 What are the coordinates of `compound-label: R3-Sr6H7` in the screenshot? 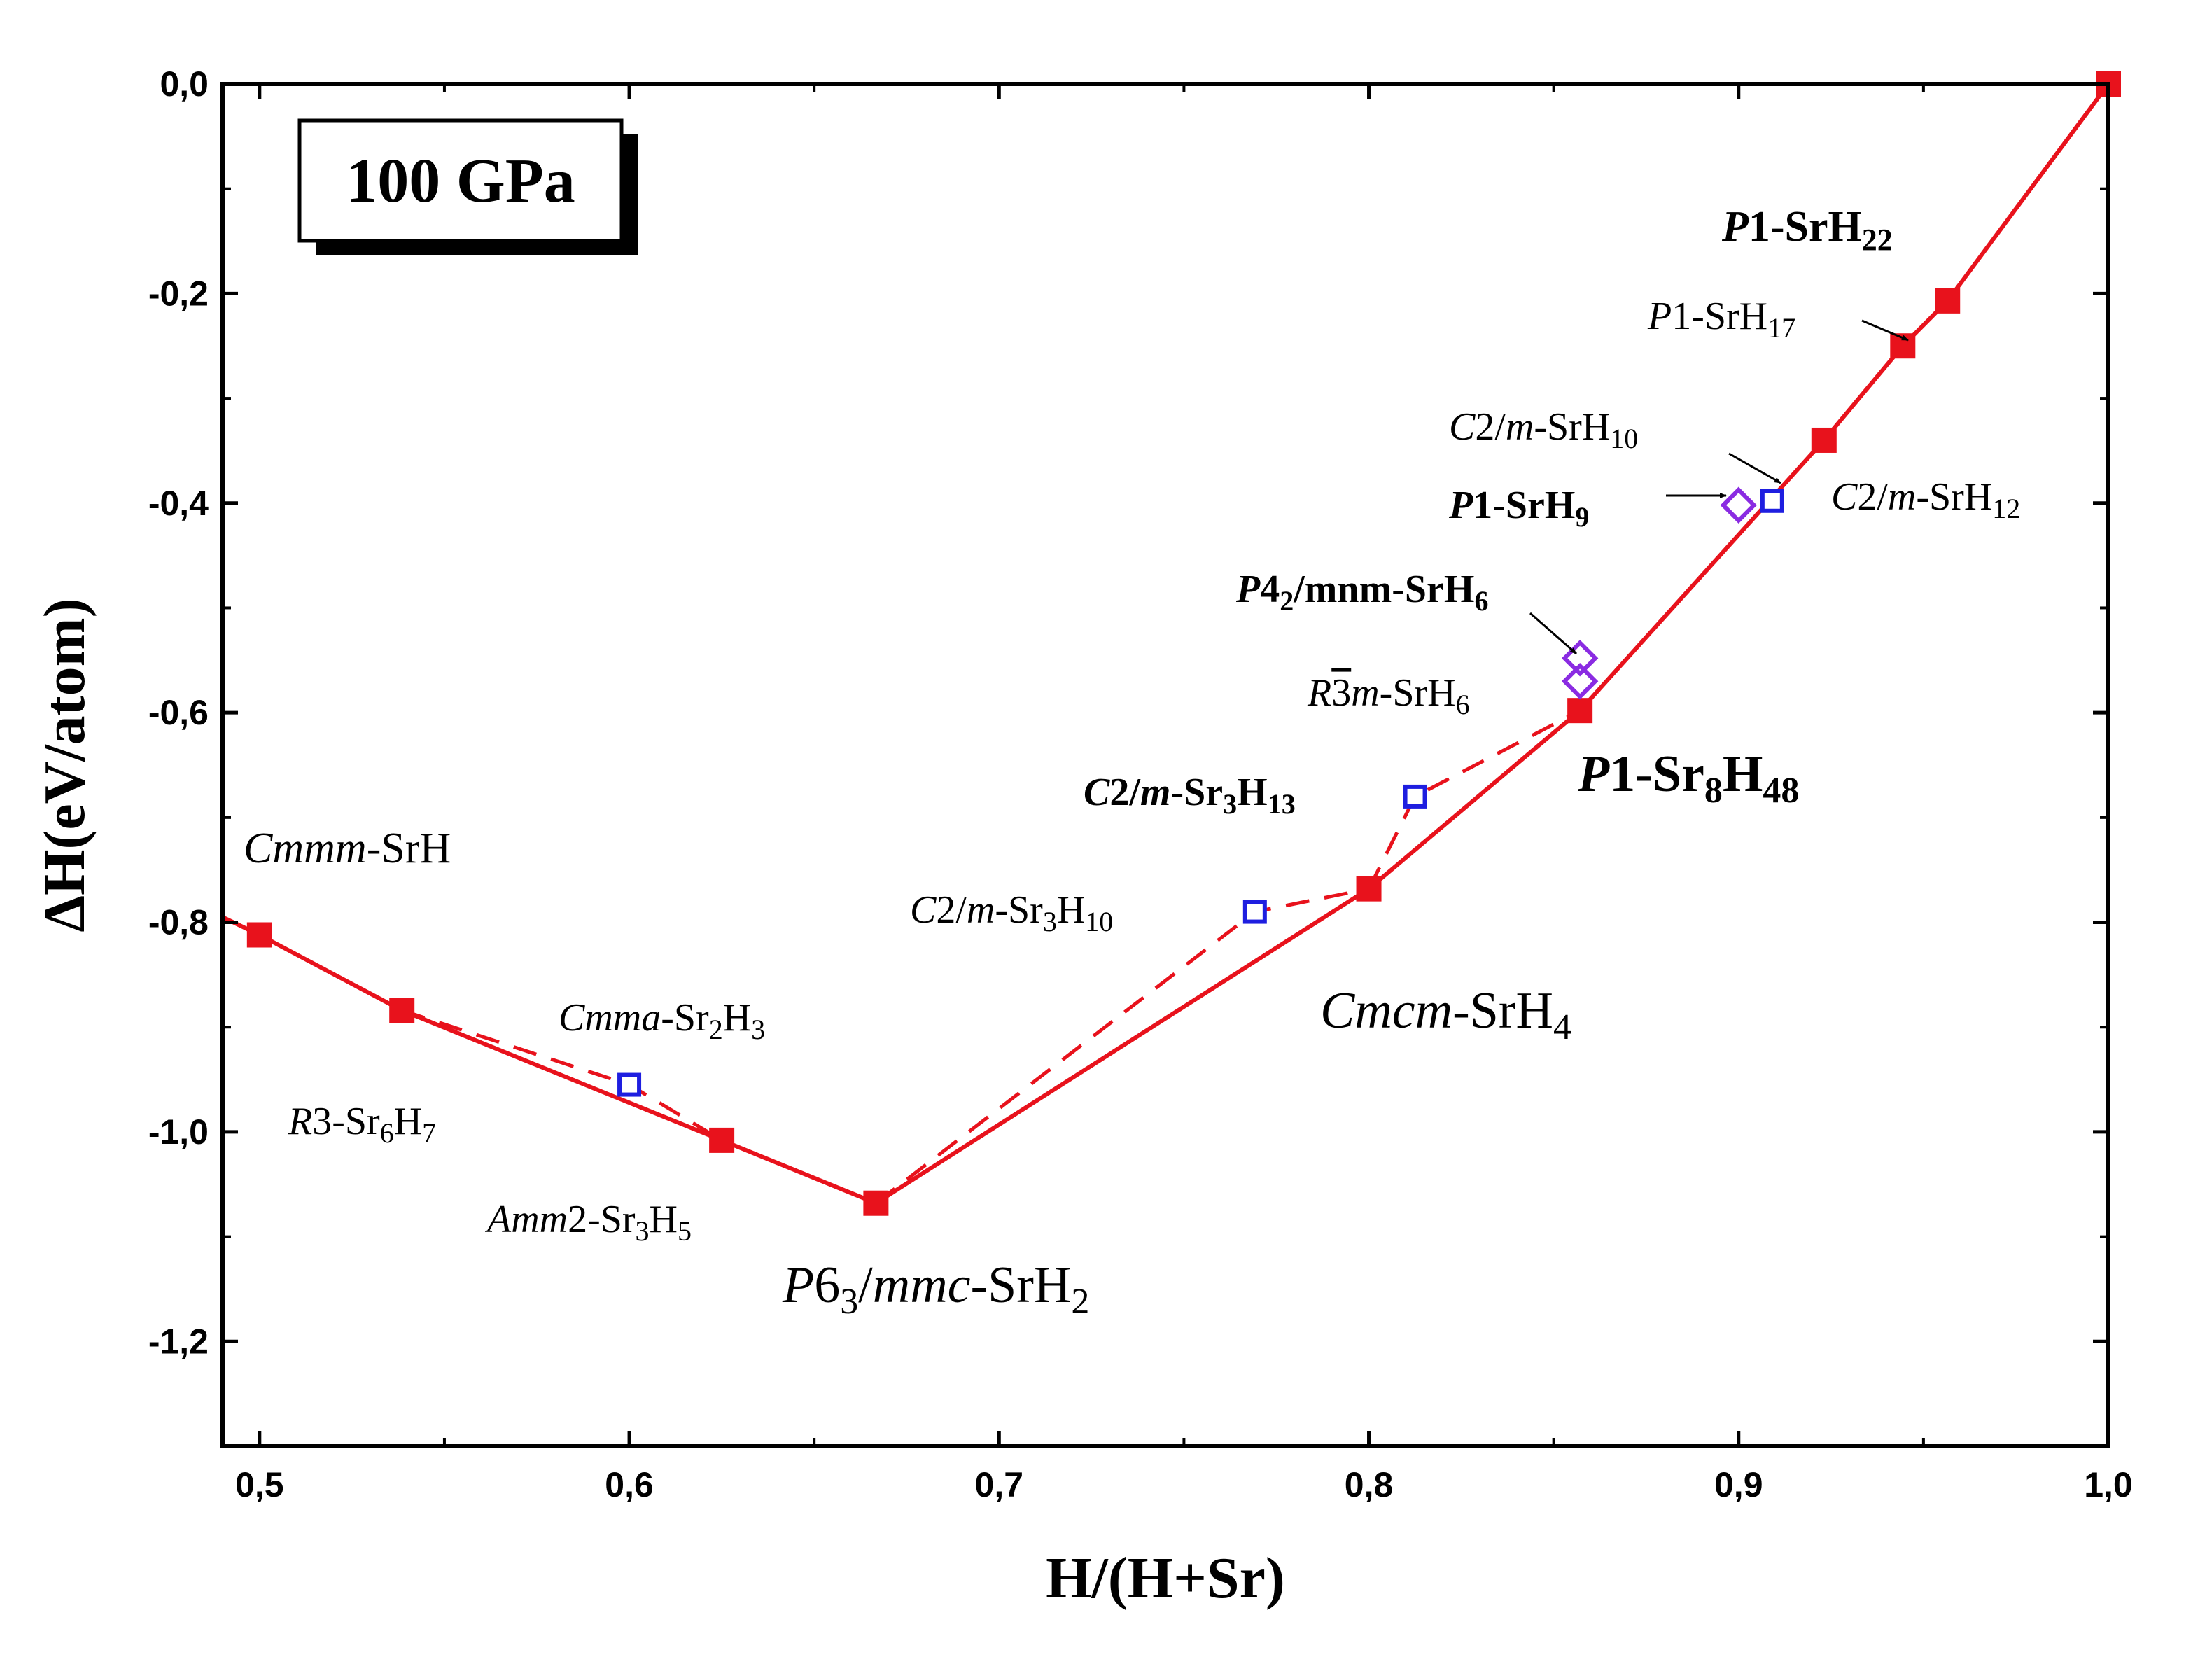 It's located at (362, 1124).